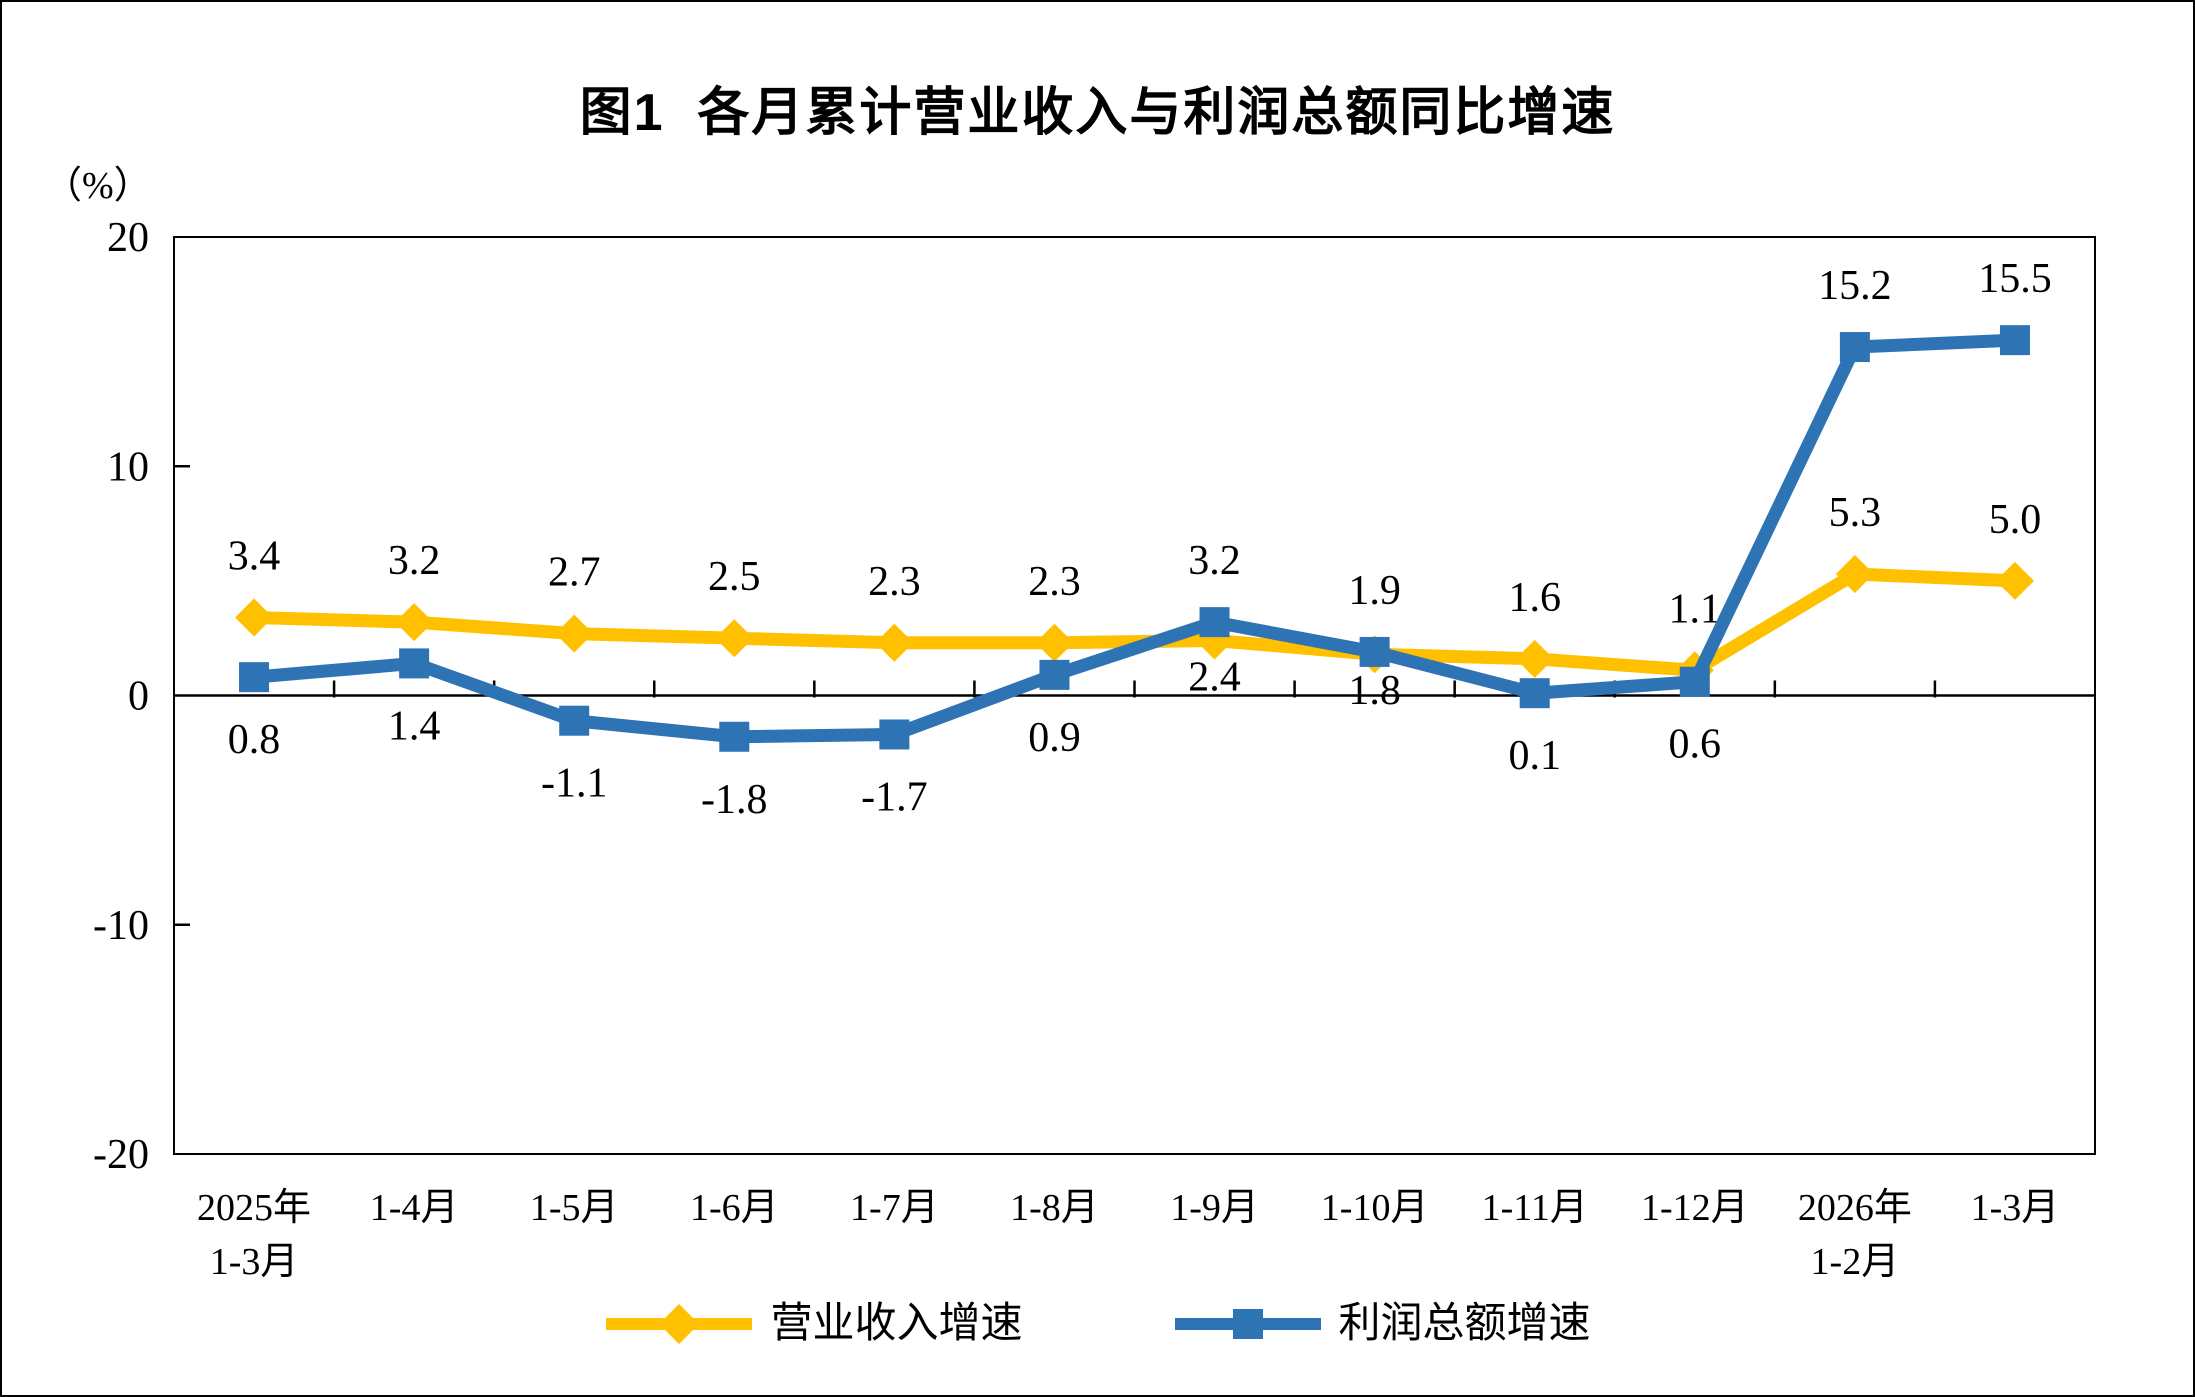 The height and width of the screenshot is (1397, 2195). Describe the element at coordinates (414, 561) in the screenshot. I see `revenue-growth-data-label: 3.2` at that location.